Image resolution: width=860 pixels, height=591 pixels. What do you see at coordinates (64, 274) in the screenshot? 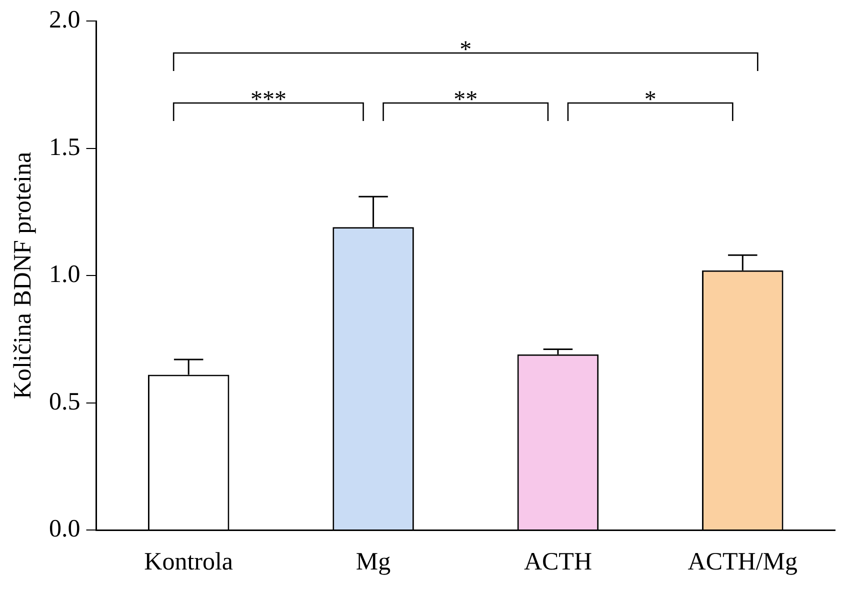
I see `y-tick-label: 1.0` at bounding box center [64, 274].